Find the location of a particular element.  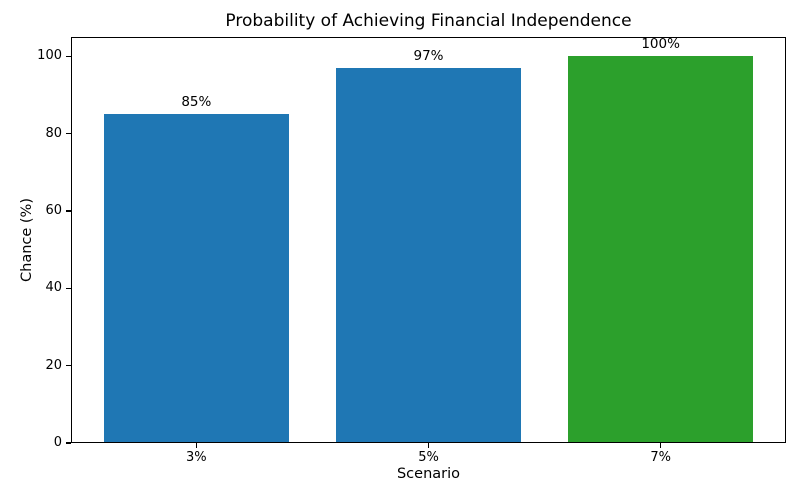

x-tick-label: 3% is located at coordinates (196, 457).